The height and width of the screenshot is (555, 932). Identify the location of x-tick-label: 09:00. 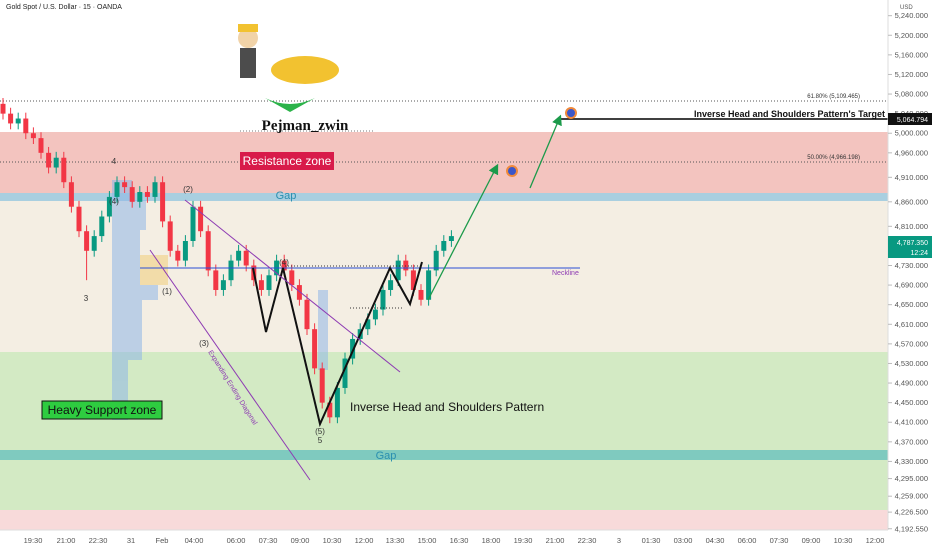
(811, 540).